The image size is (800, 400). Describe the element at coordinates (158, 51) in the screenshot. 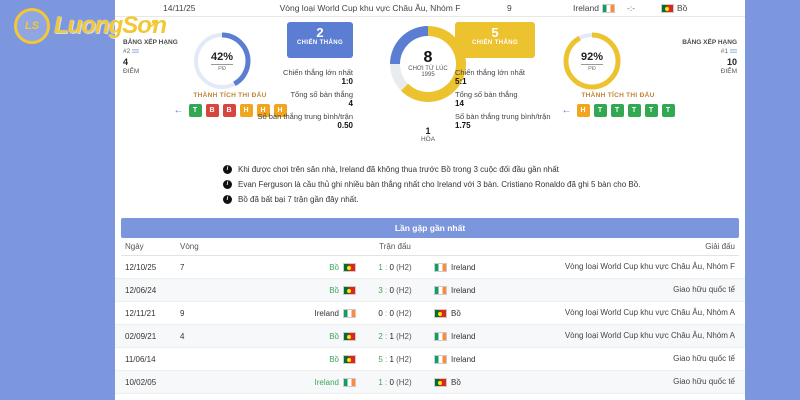

I see `home-rank-position: #2` at that location.